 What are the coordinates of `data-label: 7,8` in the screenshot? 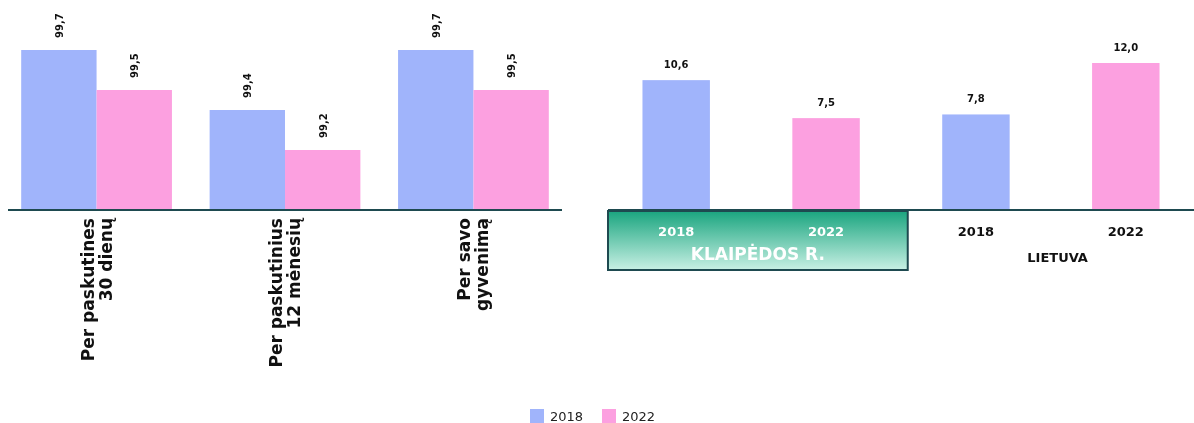 It's located at (976, 99).